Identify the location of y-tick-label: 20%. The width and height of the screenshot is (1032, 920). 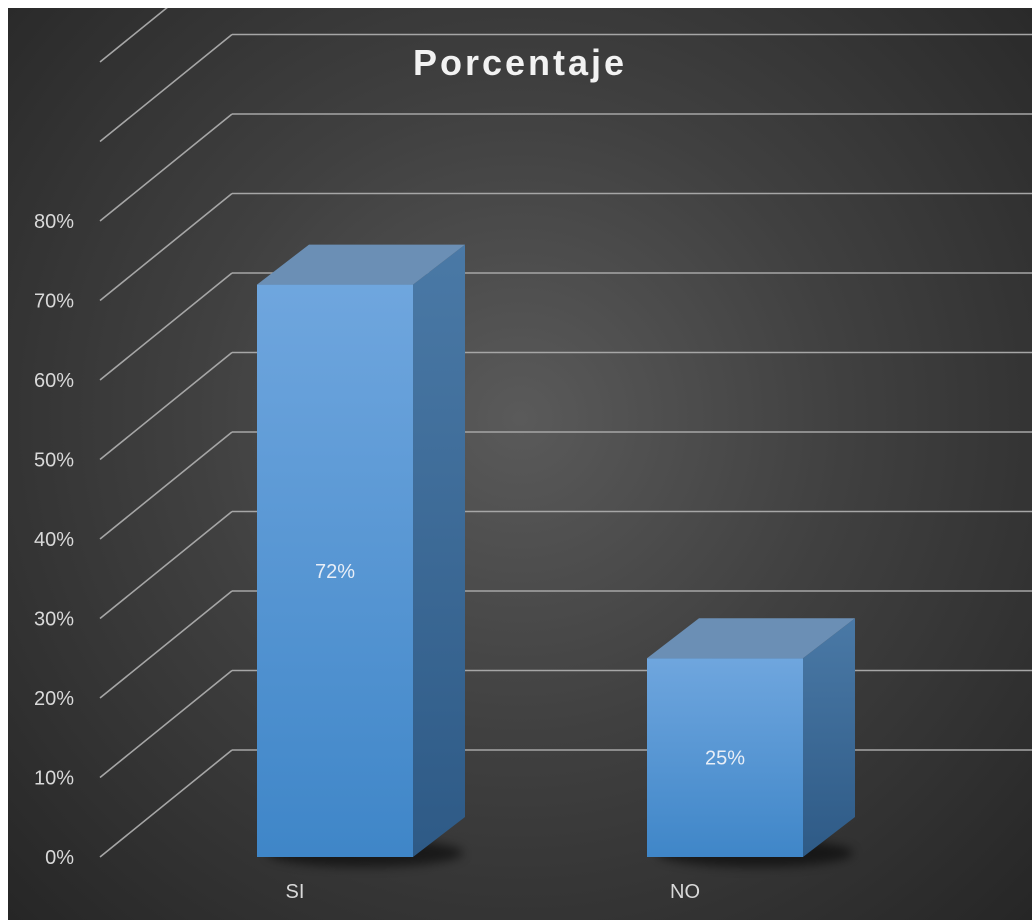
(54, 699).